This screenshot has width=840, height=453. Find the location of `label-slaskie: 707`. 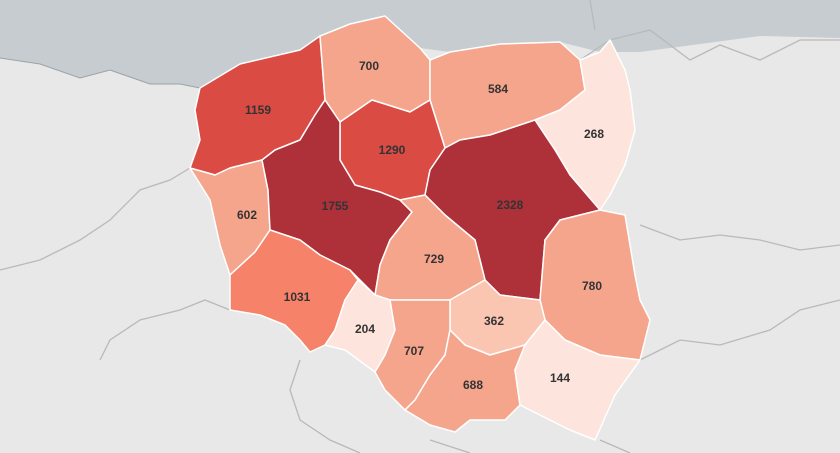

label-slaskie: 707 is located at coordinates (414, 351).